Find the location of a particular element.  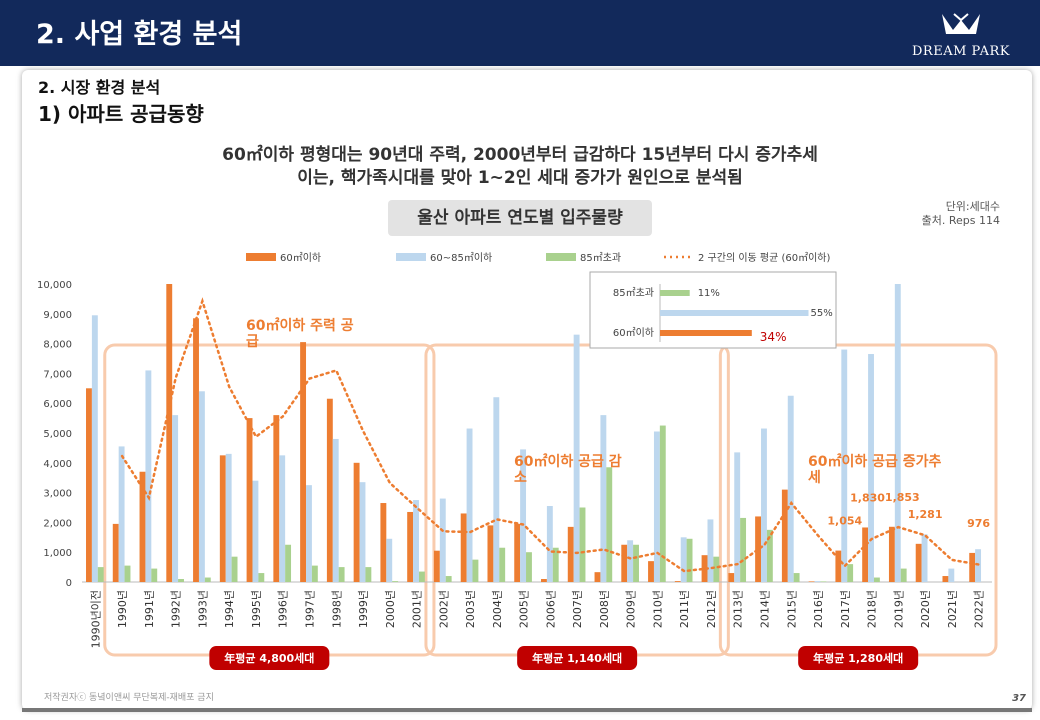

unit-note: 단위:세대수 출처. Reps 114 is located at coordinates (961, 214).